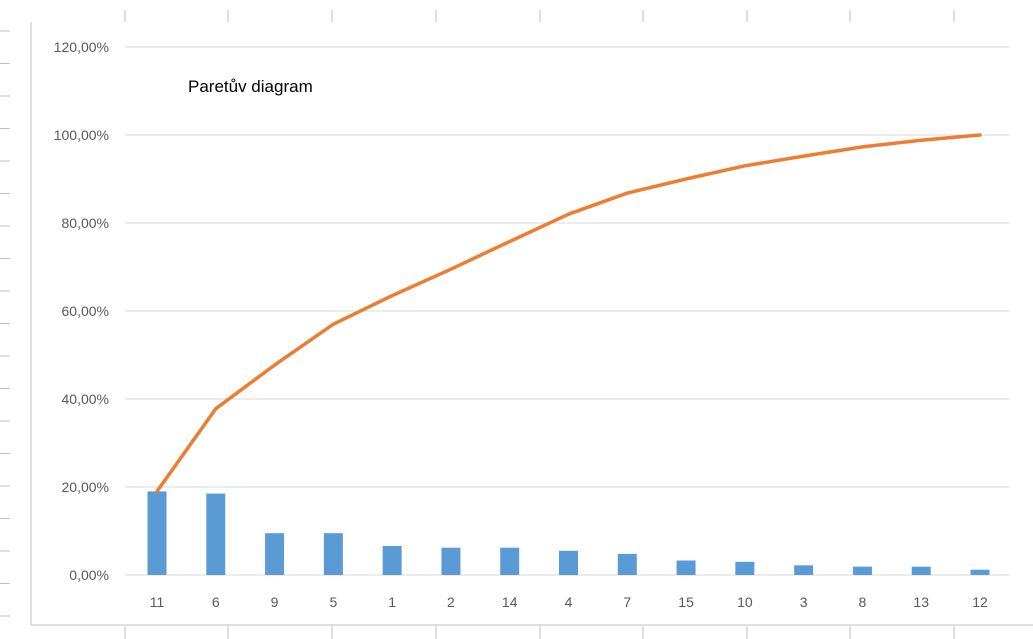 Image resolution: width=1033 pixels, height=639 pixels. Describe the element at coordinates (250, 86) in the screenshot. I see `chart-title: Paretův diagram` at that location.